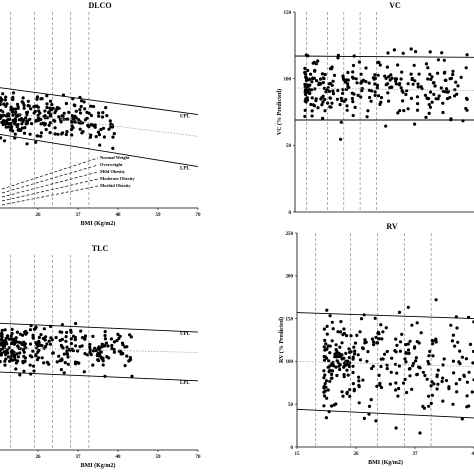 Image resolution: width=474 pixels, height=474 pixels. What do you see at coordinates (100, 248) in the screenshot?
I see `panel-title: TLC` at bounding box center [100, 248].